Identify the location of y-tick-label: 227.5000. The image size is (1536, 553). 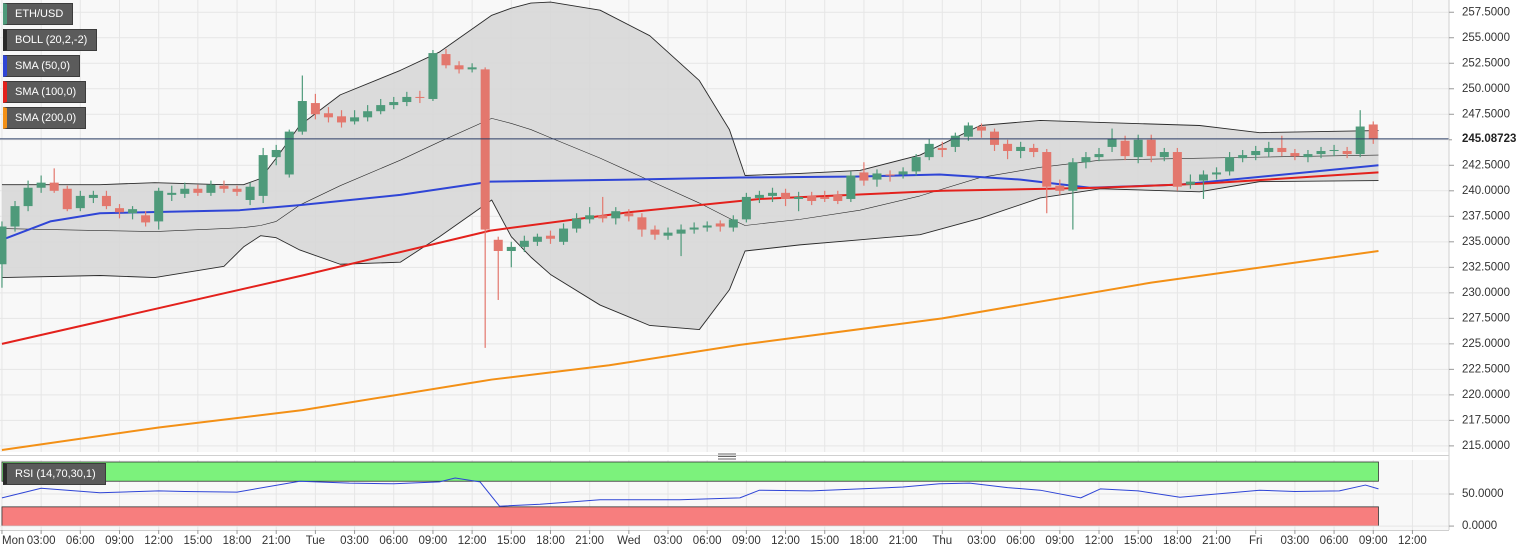
(1486, 318).